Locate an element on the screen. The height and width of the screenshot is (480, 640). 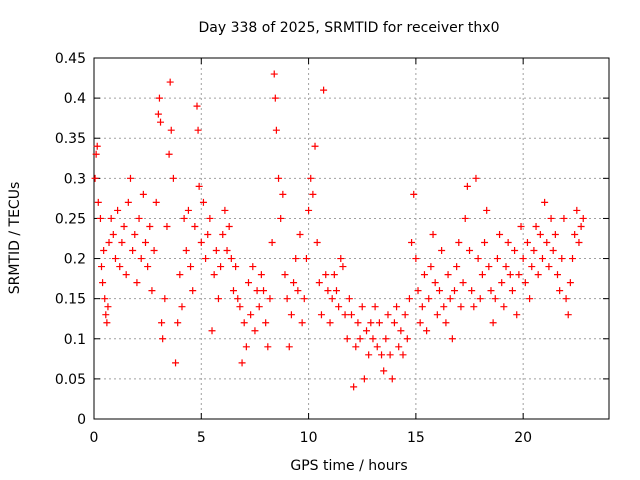
y-tick-label: 0 is located at coordinates (81, 420).